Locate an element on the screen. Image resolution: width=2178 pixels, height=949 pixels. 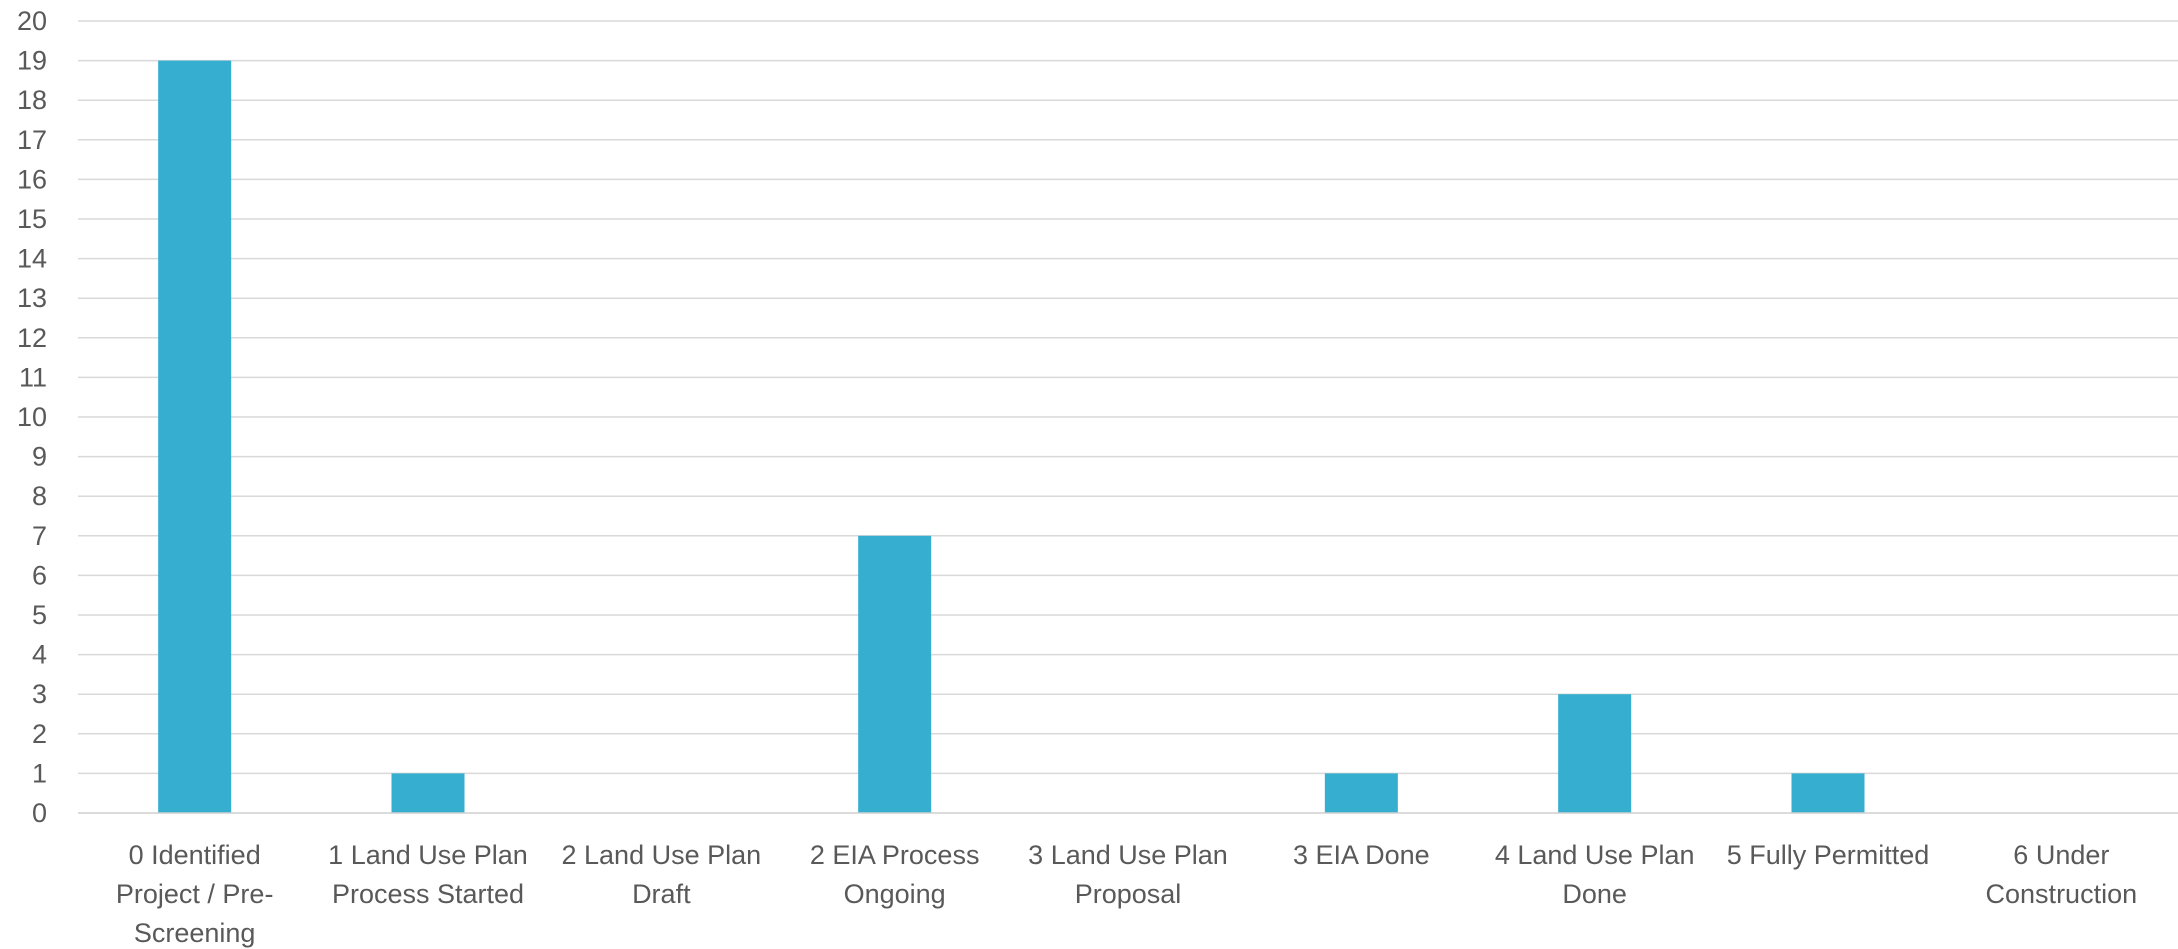
x-category-label-line: Proposal is located at coordinates (1128, 894).